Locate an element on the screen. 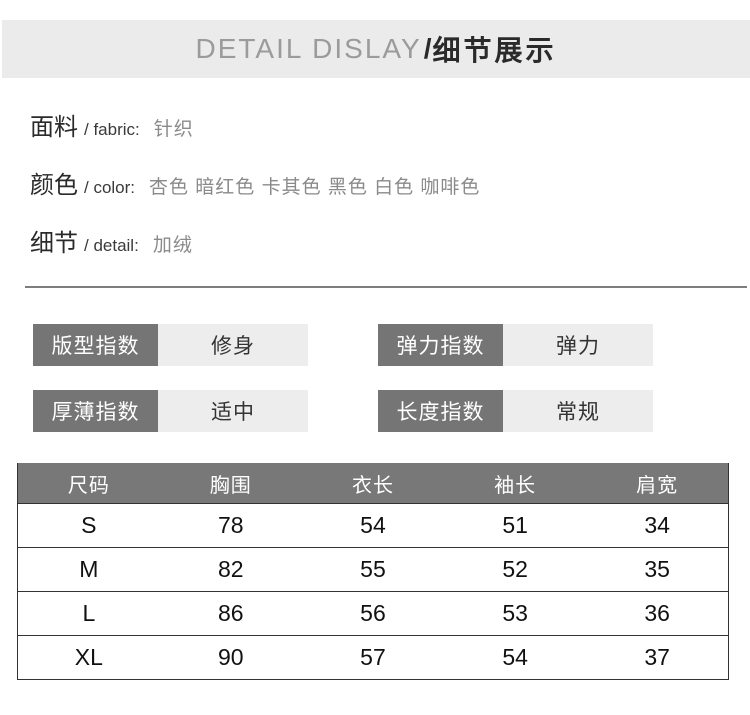  attribute-box-elasticity: 弹力指数 弹力 is located at coordinates (517, 345).